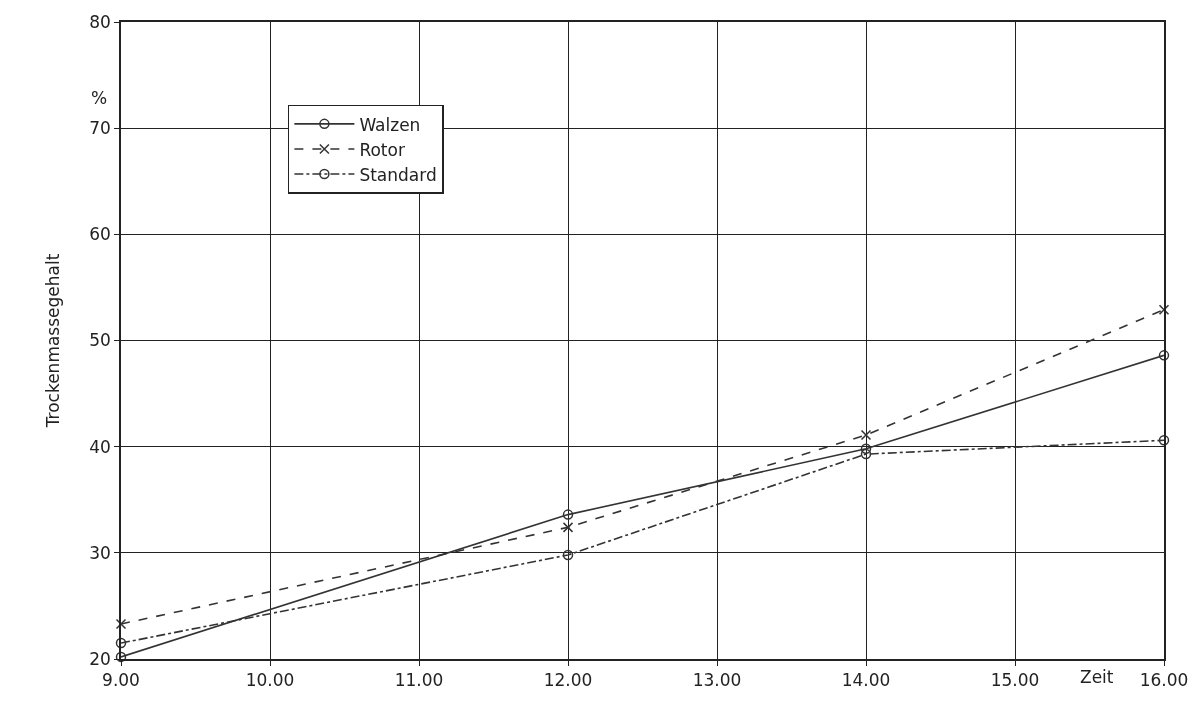 This screenshot has height=702, width=1200. Describe the element at coordinates (100, 446) in the screenshot. I see `y-tick-label: 40` at that location.